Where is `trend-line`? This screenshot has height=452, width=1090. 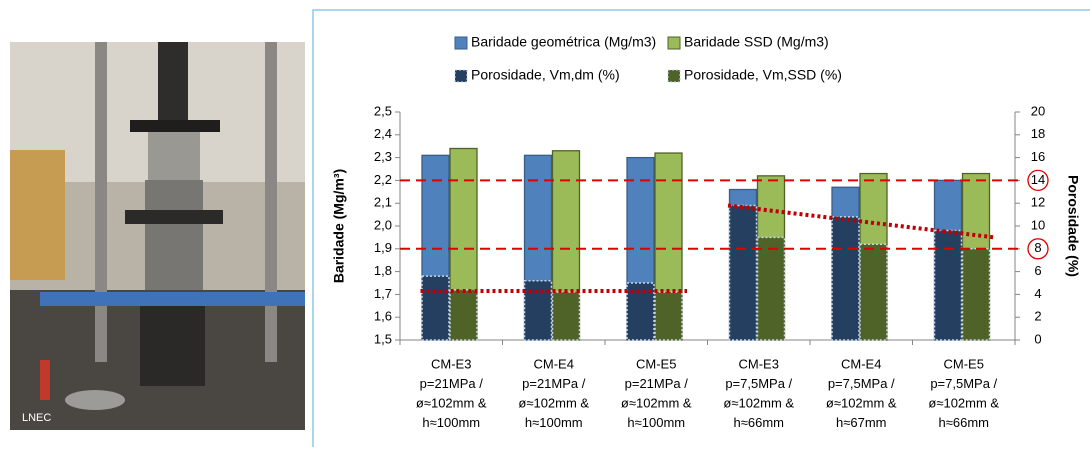
trend-line is located at coordinates (861, 221).